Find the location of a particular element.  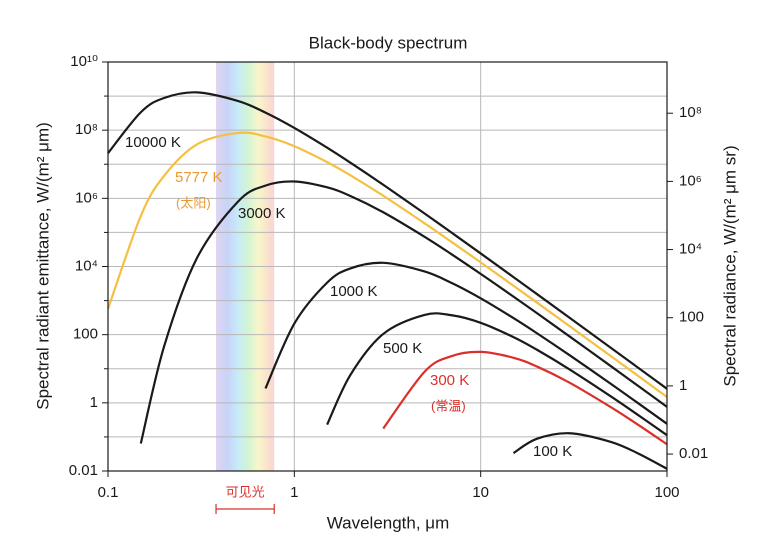

y-tick-label: 10⁸ is located at coordinates (86, 129).